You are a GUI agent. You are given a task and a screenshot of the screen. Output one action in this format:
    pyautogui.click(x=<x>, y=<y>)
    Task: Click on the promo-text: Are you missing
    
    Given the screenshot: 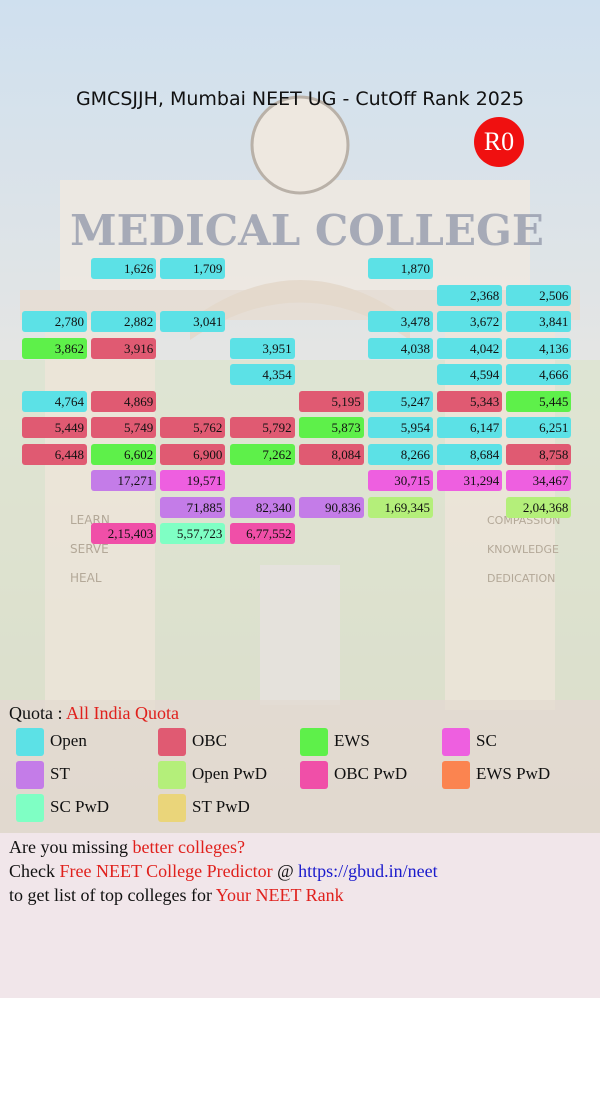 What is the action you would take?
    pyautogui.click(x=71, y=847)
    